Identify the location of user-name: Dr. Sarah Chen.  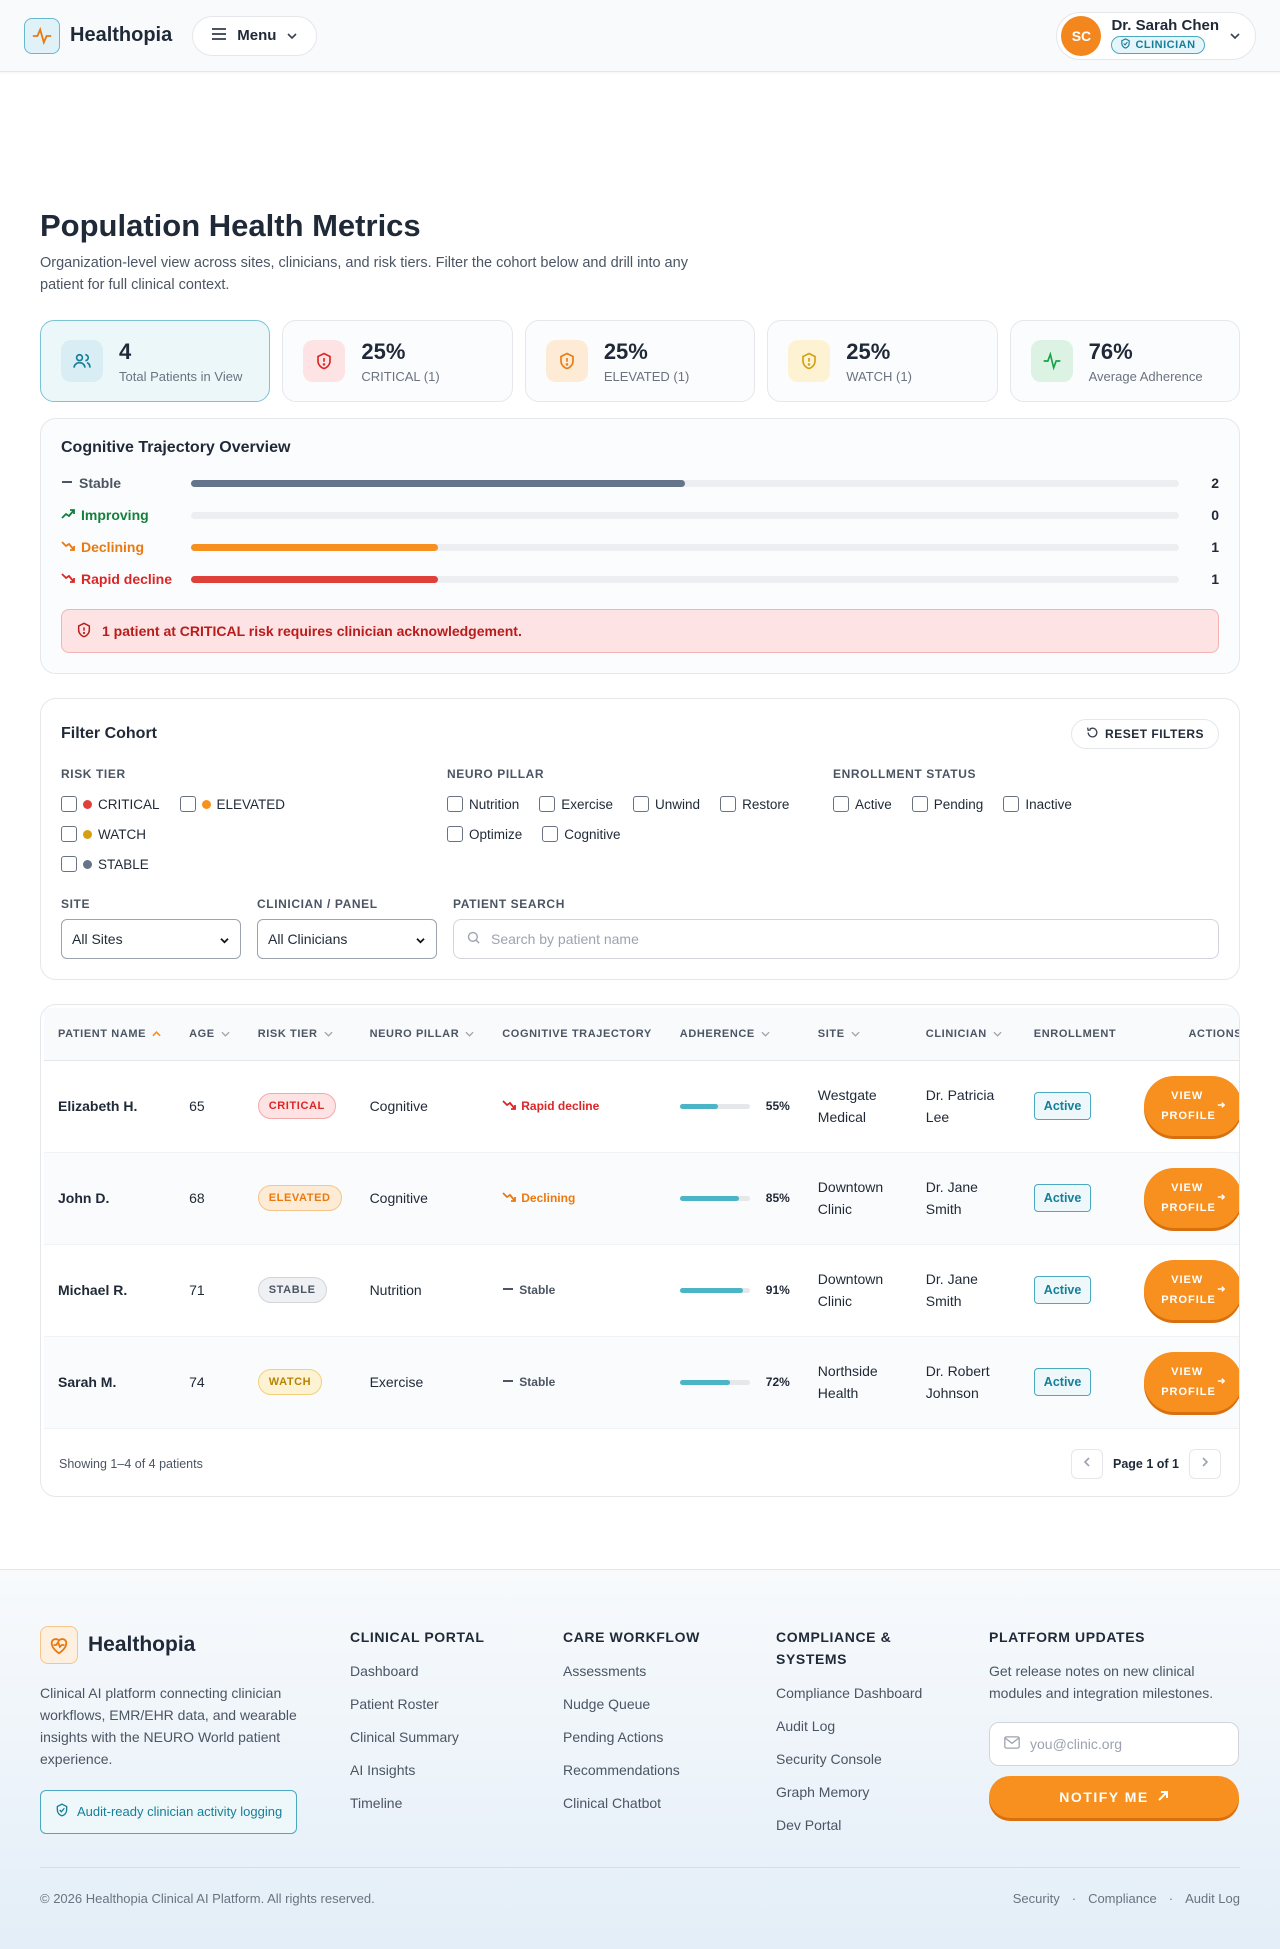
(1165, 25).